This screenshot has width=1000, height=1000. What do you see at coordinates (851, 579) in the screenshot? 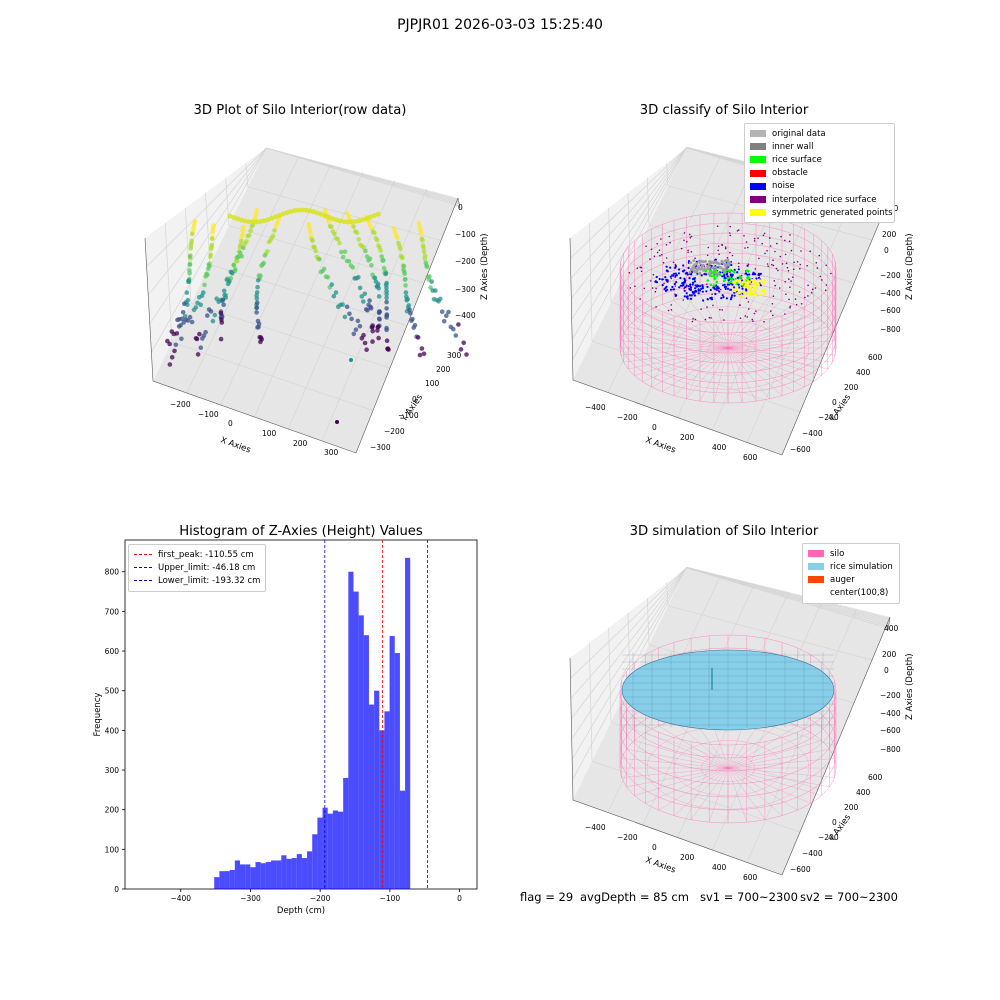
I see `legend-item: auger` at bounding box center [851, 579].